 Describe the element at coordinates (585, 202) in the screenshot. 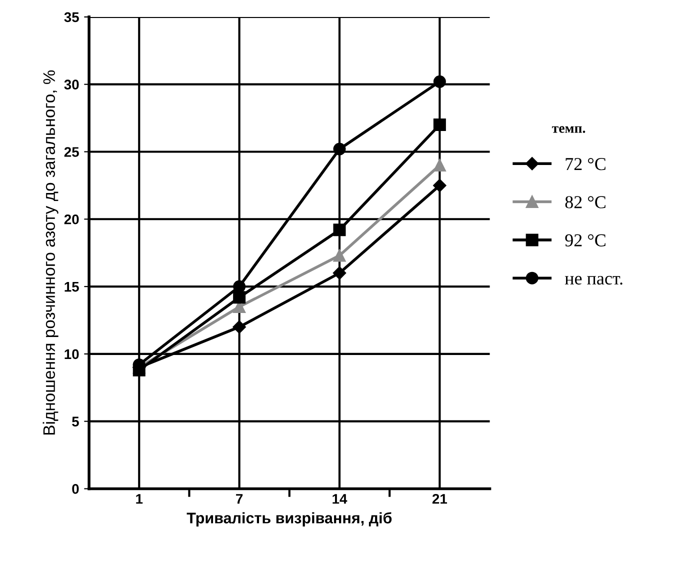

I see `legend-label: 82 °C` at that location.